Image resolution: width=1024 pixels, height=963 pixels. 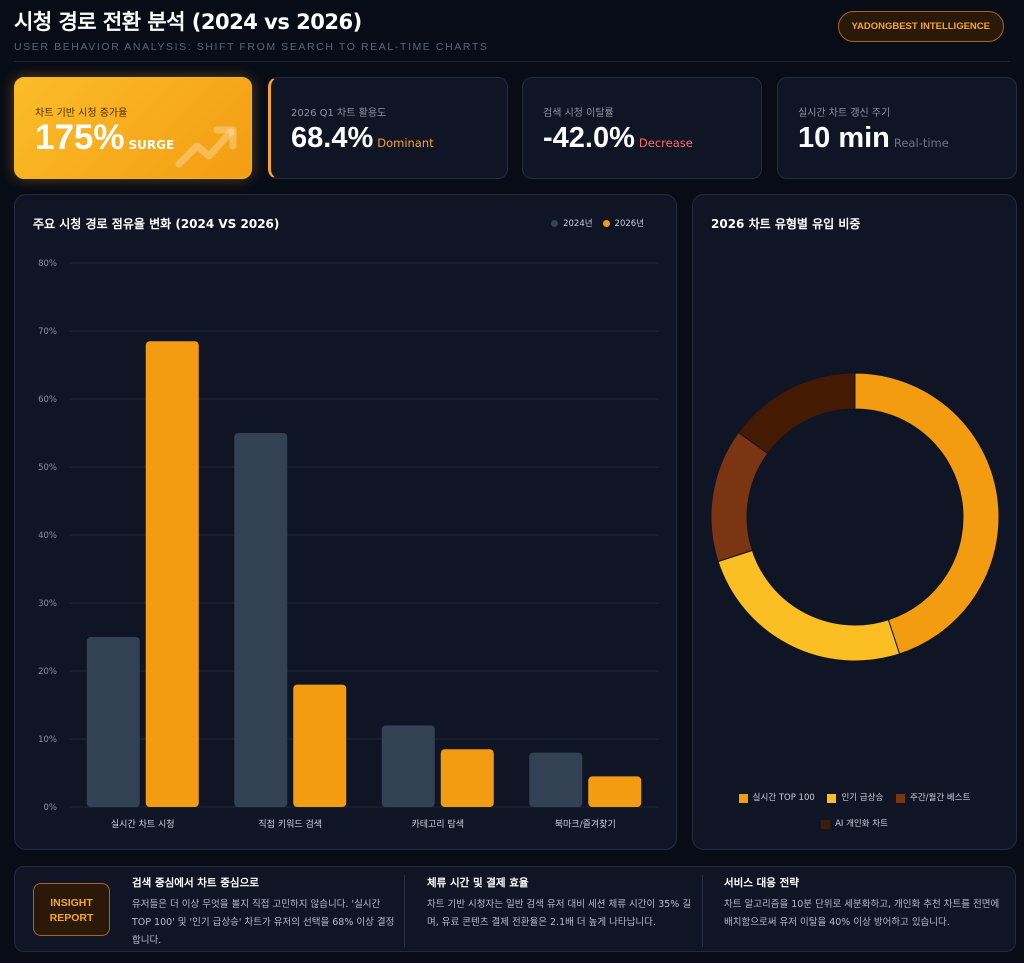 What do you see at coordinates (206, 147) in the screenshot?
I see `trend-up-icon` at bounding box center [206, 147].